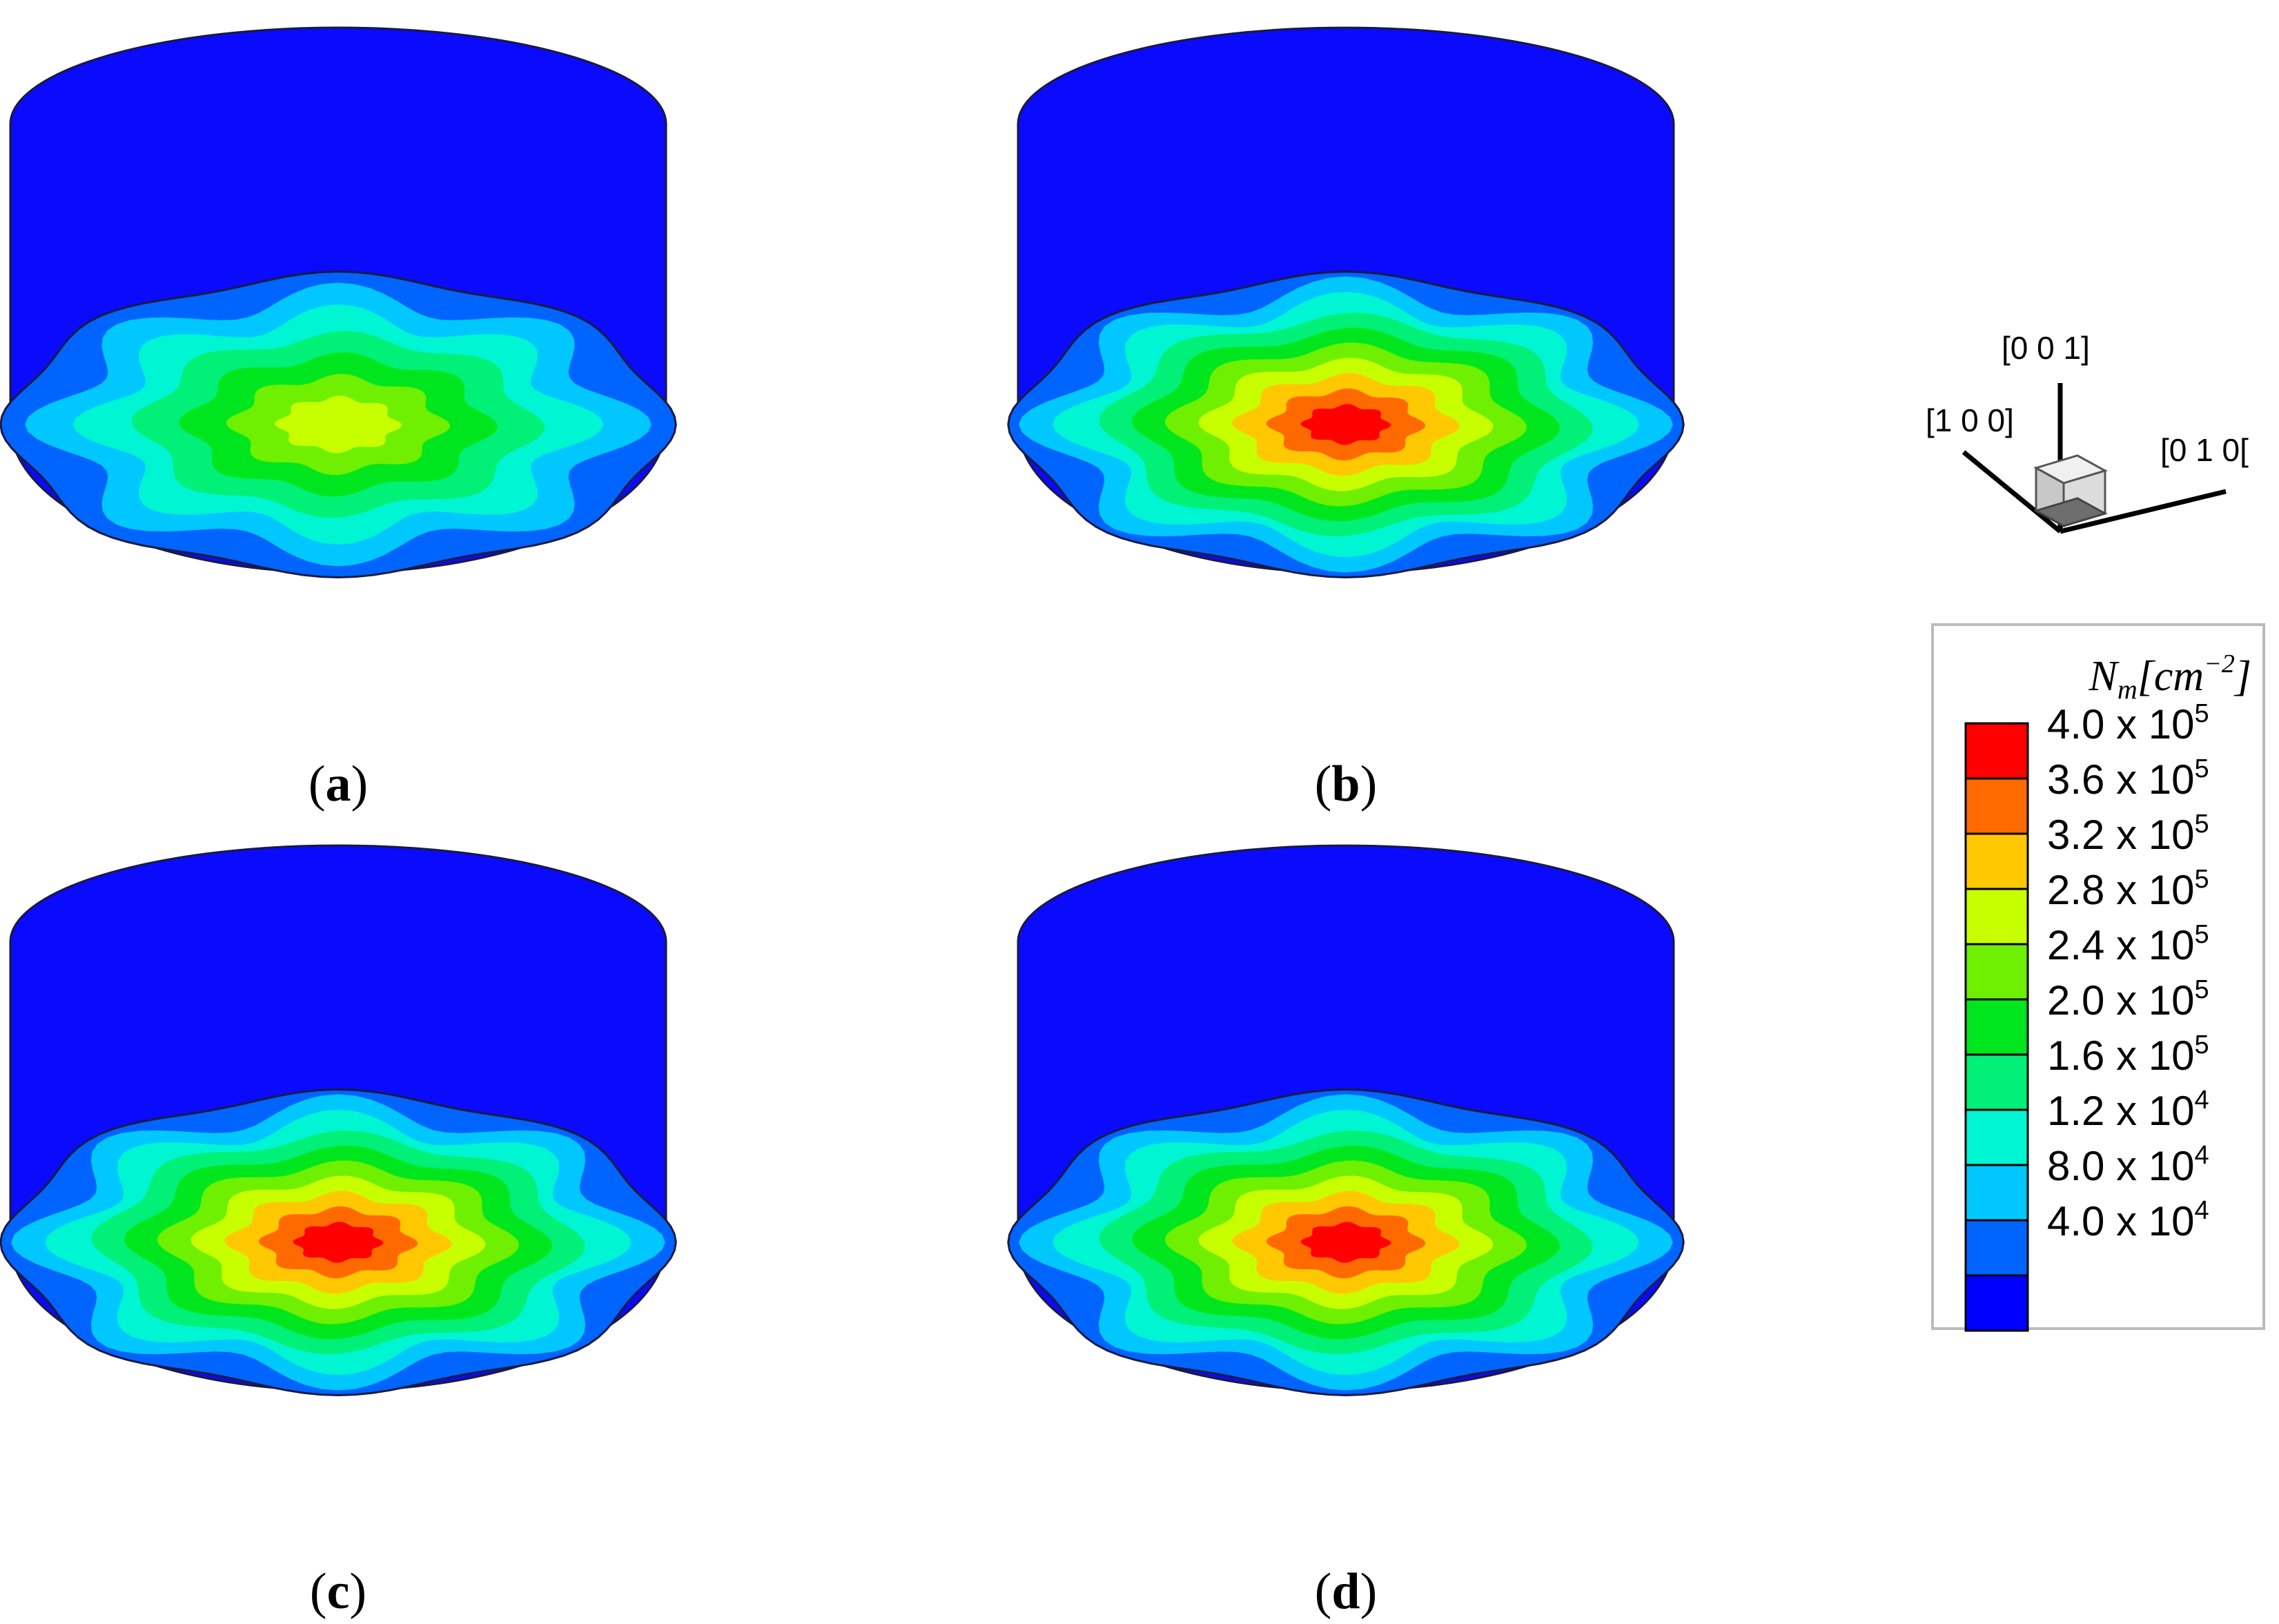 The width and height of the screenshot is (2279, 1624). I want to click on axis-x-line, so click(2012, 492).